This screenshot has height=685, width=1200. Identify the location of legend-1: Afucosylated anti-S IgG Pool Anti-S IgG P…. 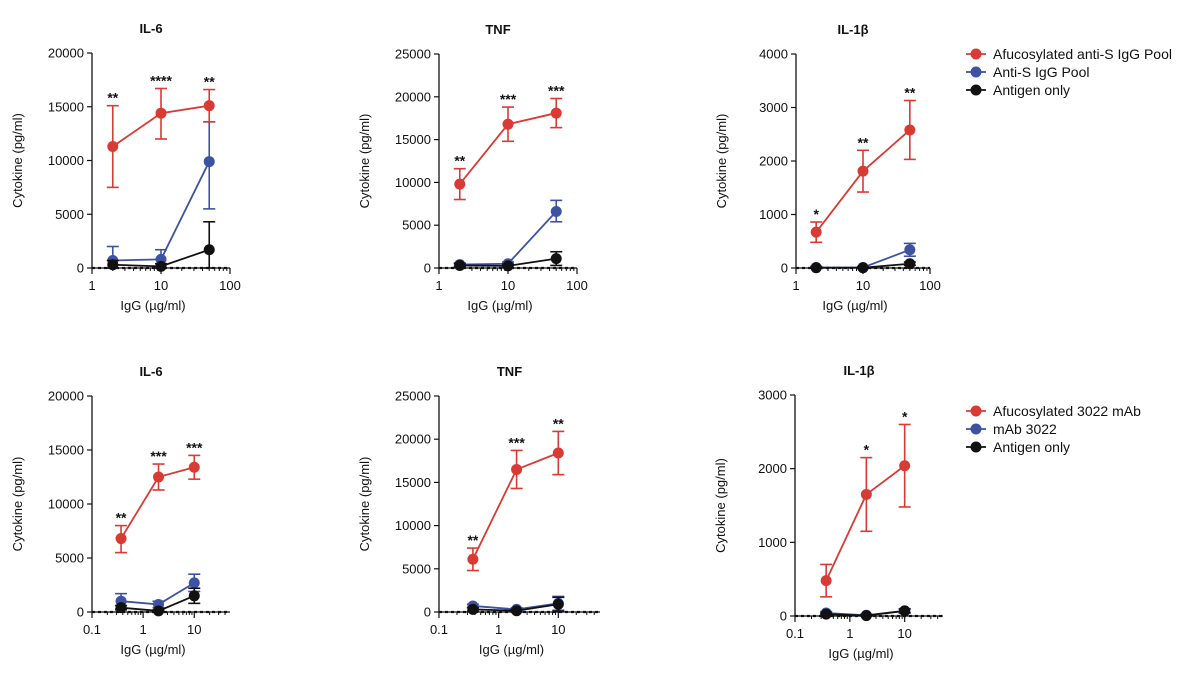
(1069, 72).